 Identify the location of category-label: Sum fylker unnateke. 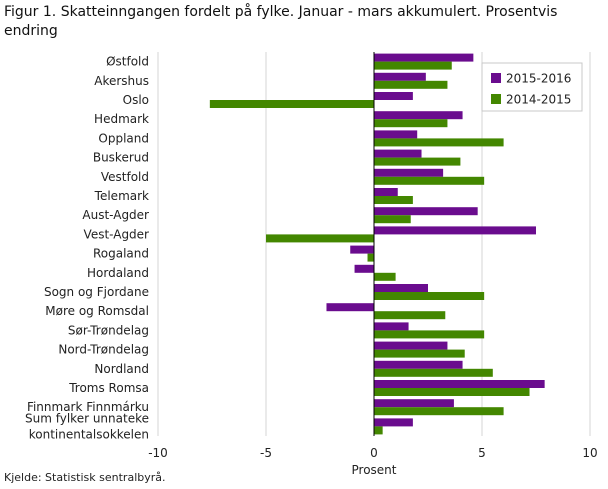
(87, 418).